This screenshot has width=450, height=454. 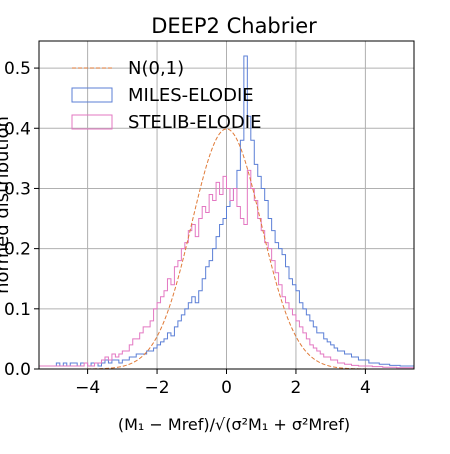 What do you see at coordinates (17, 69) in the screenshot?
I see `y-tick-label: 0.5` at bounding box center [17, 69].